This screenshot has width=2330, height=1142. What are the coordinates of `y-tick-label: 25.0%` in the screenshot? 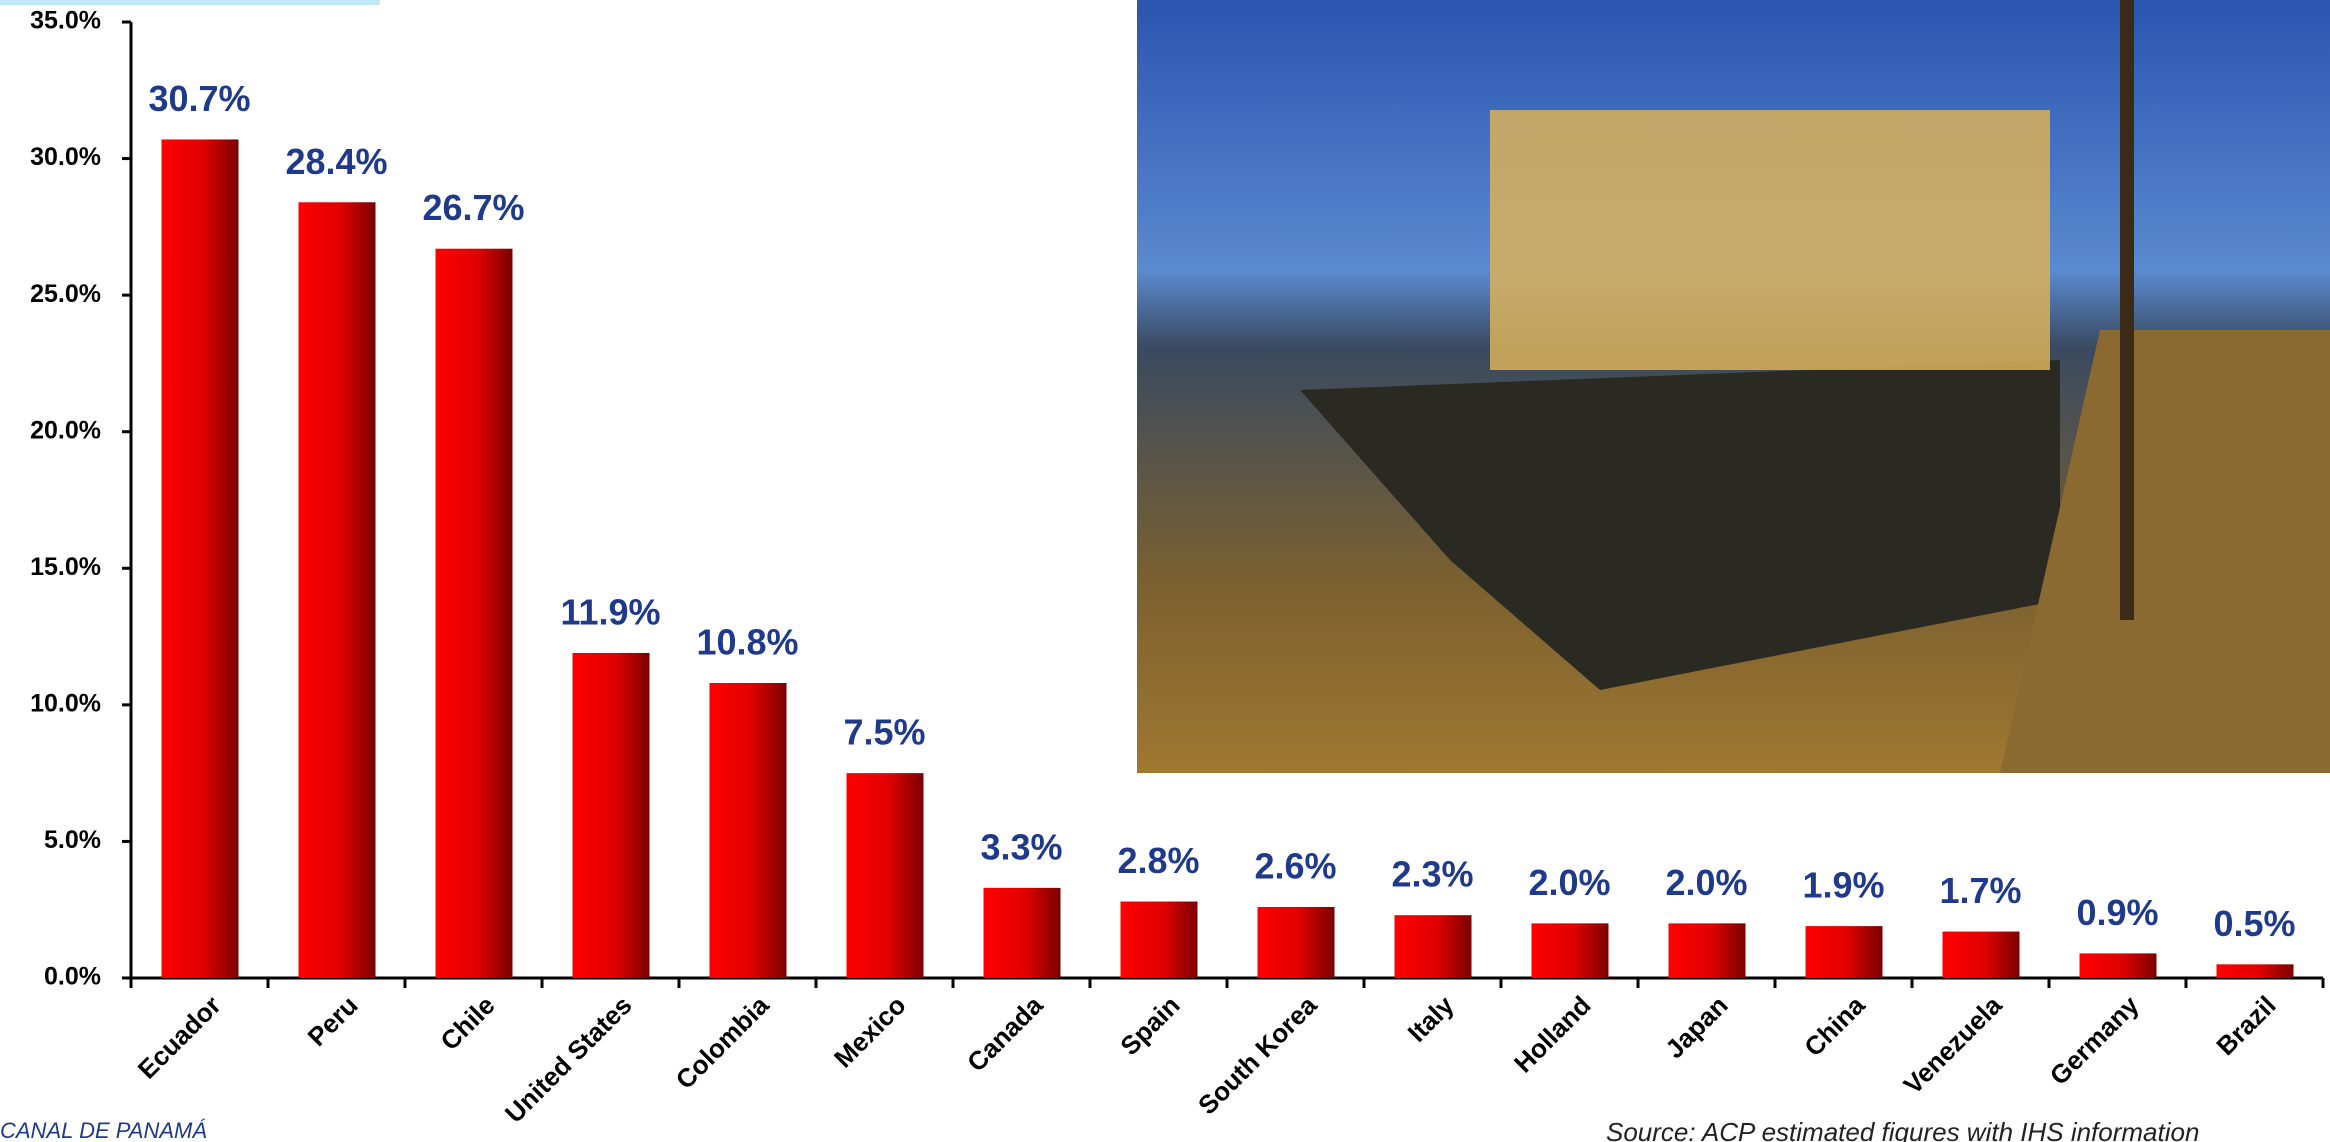 It's located at (65, 294).